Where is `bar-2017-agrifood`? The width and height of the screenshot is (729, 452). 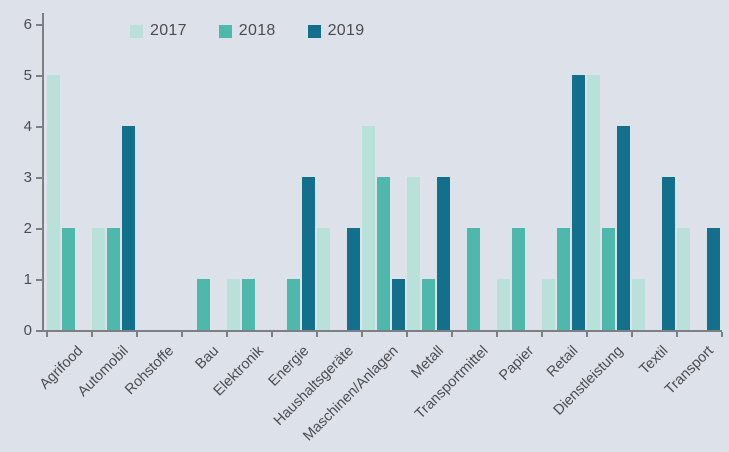
bar-2017-agrifood is located at coordinates (53, 202).